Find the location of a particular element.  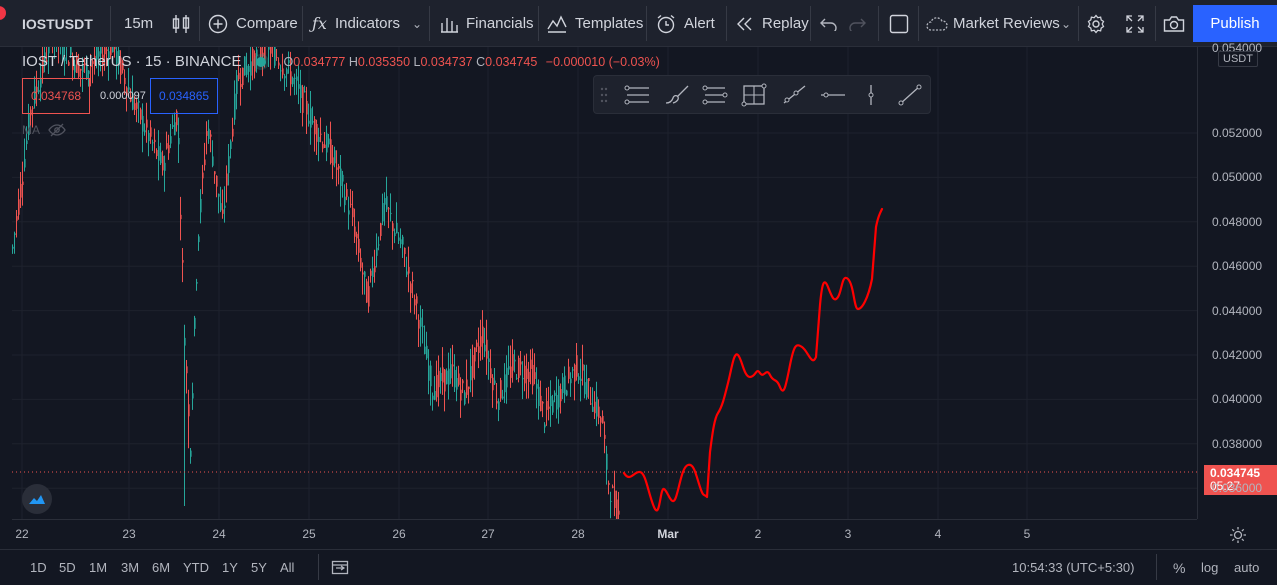

horizontal-line-tool is located at coordinates (833, 95).